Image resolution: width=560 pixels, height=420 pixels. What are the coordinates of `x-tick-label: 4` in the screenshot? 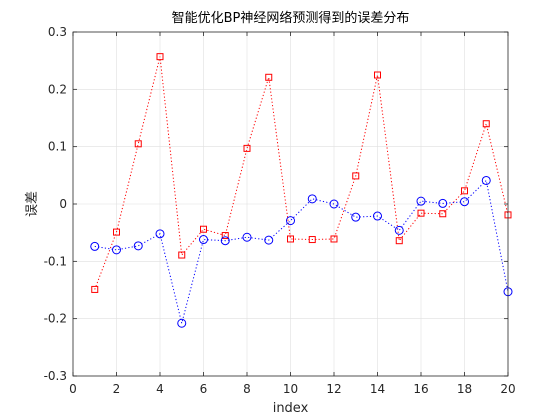 It's located at (160, 389).